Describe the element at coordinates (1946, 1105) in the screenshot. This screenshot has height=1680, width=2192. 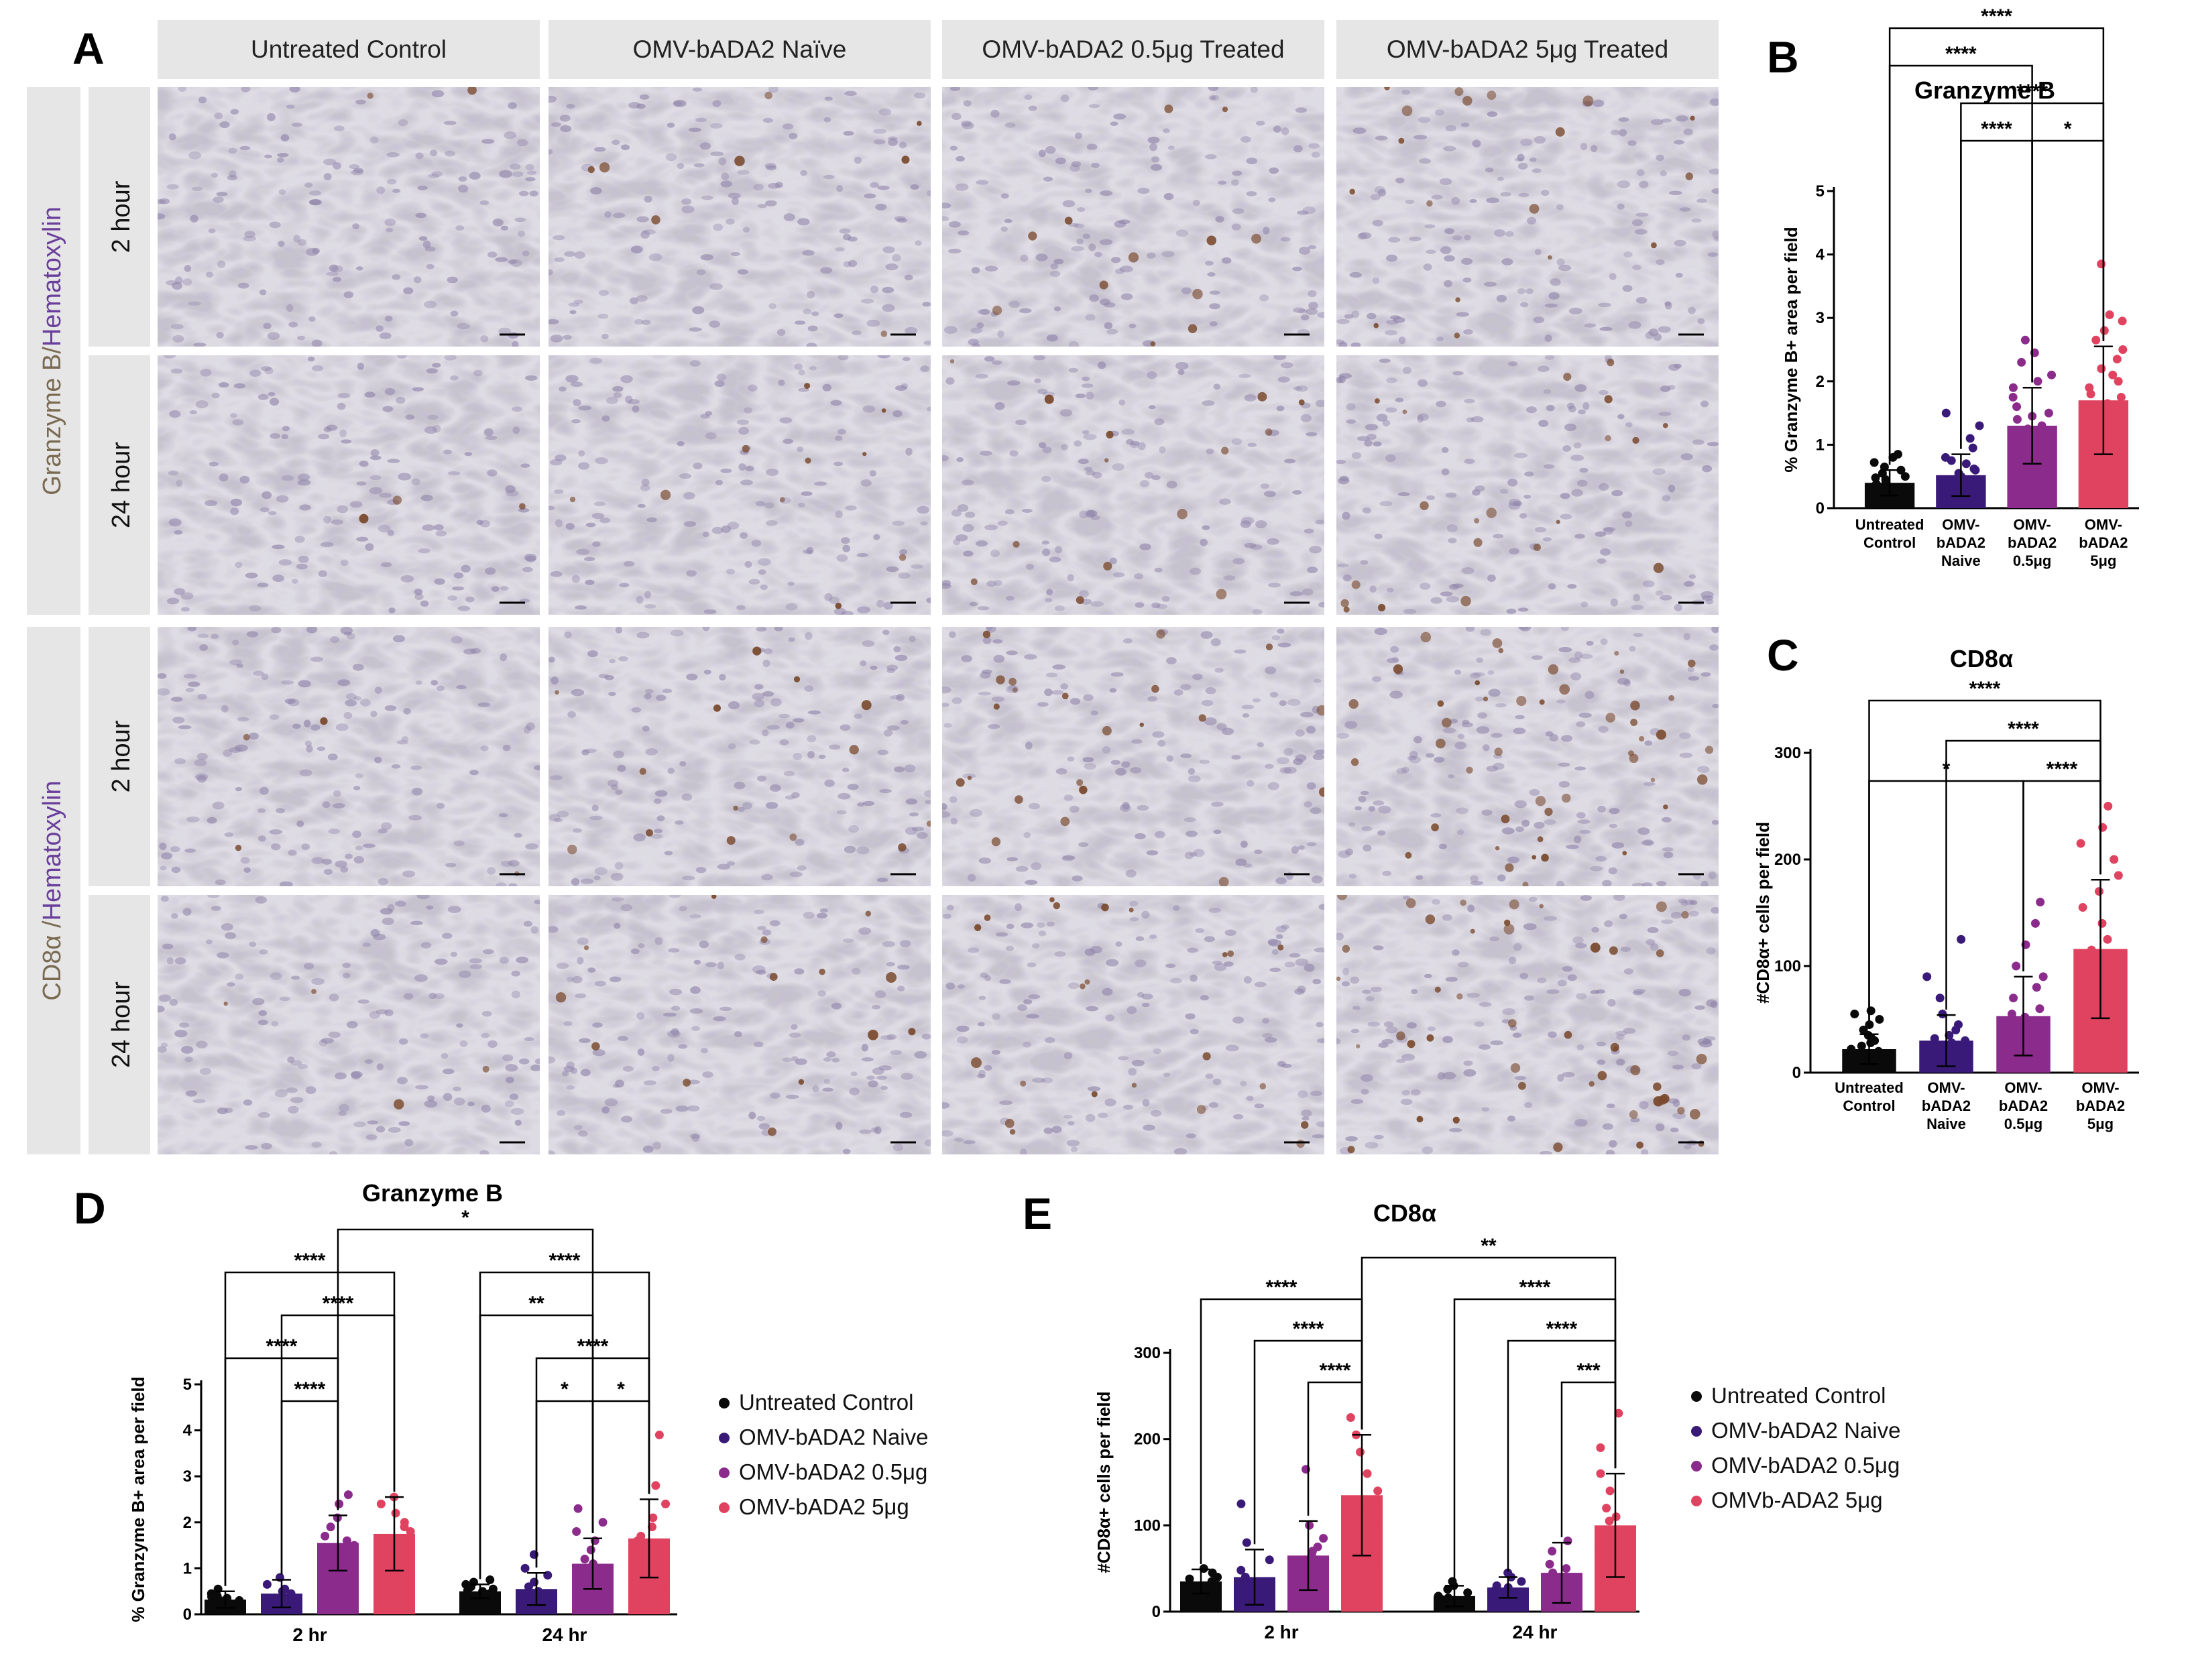
I see `category-label: bADA2` at that location.